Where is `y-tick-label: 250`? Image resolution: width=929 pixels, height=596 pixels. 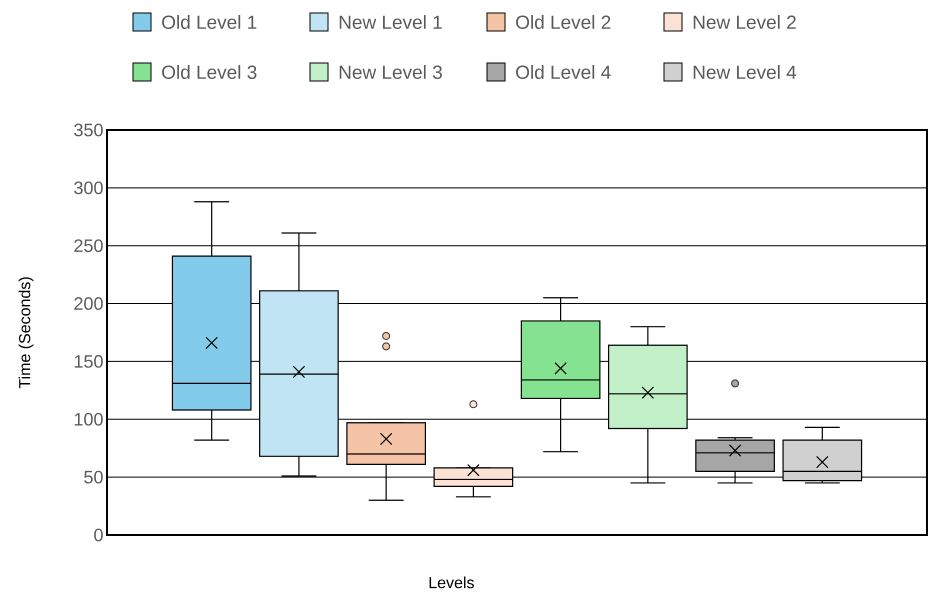
y-tick-label: 250 is located at coordinates (88, 245).